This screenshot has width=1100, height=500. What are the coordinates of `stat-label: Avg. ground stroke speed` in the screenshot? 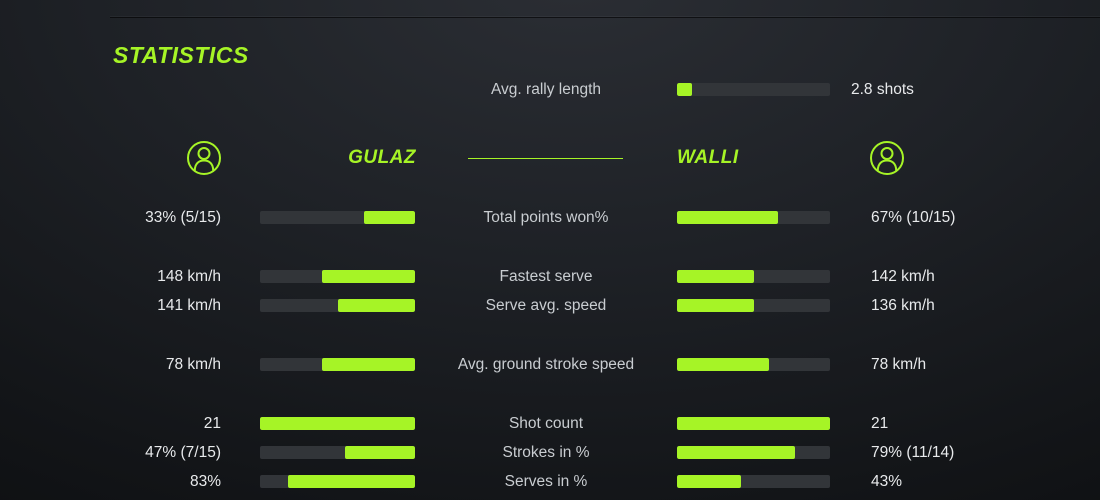 It's located at (546, 364).